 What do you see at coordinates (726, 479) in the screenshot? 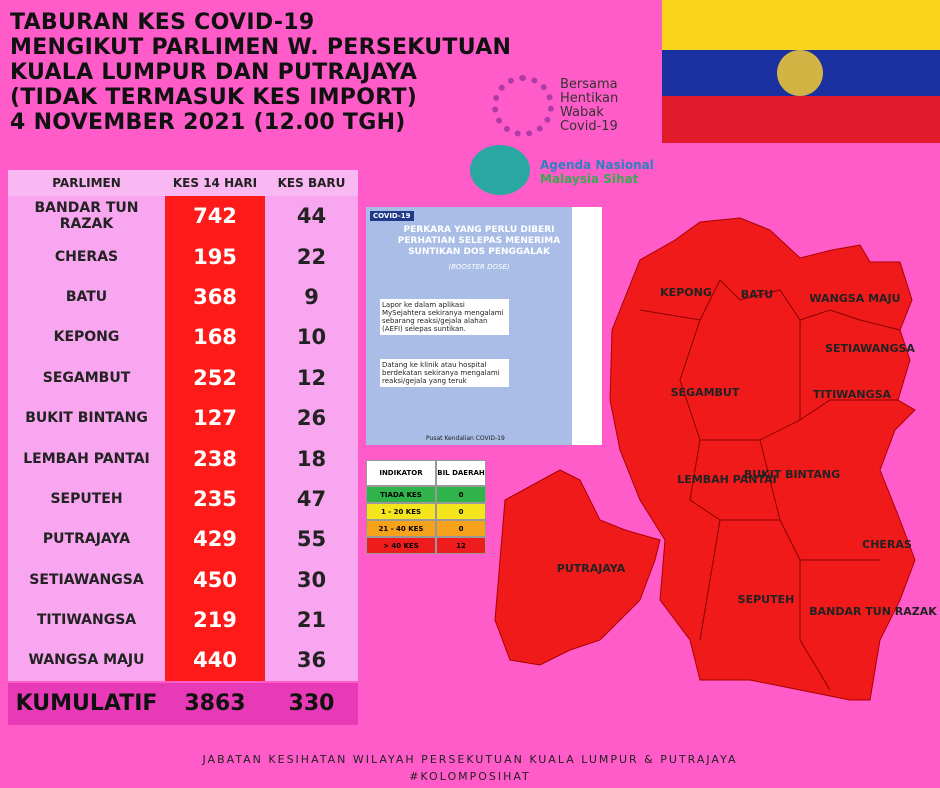
I see `map-label: LEMBAH PANTAI` at bounding box center [726, 479].